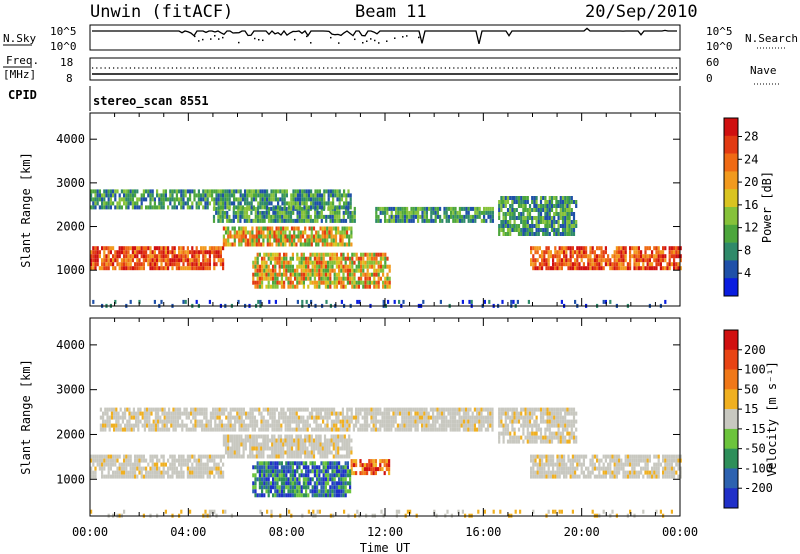  Describe the element at coordinates (63, 46) in the screenshot. I see `nsky-tick-bottom: 10^0` at that location.